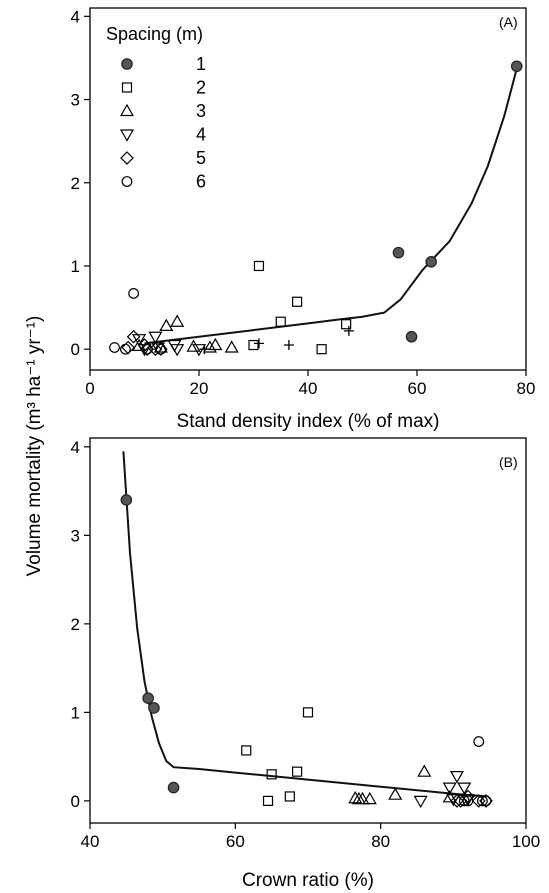 This screenshot has width=549, height=893. I want to click on panel-label: (A), so click(508, 22).